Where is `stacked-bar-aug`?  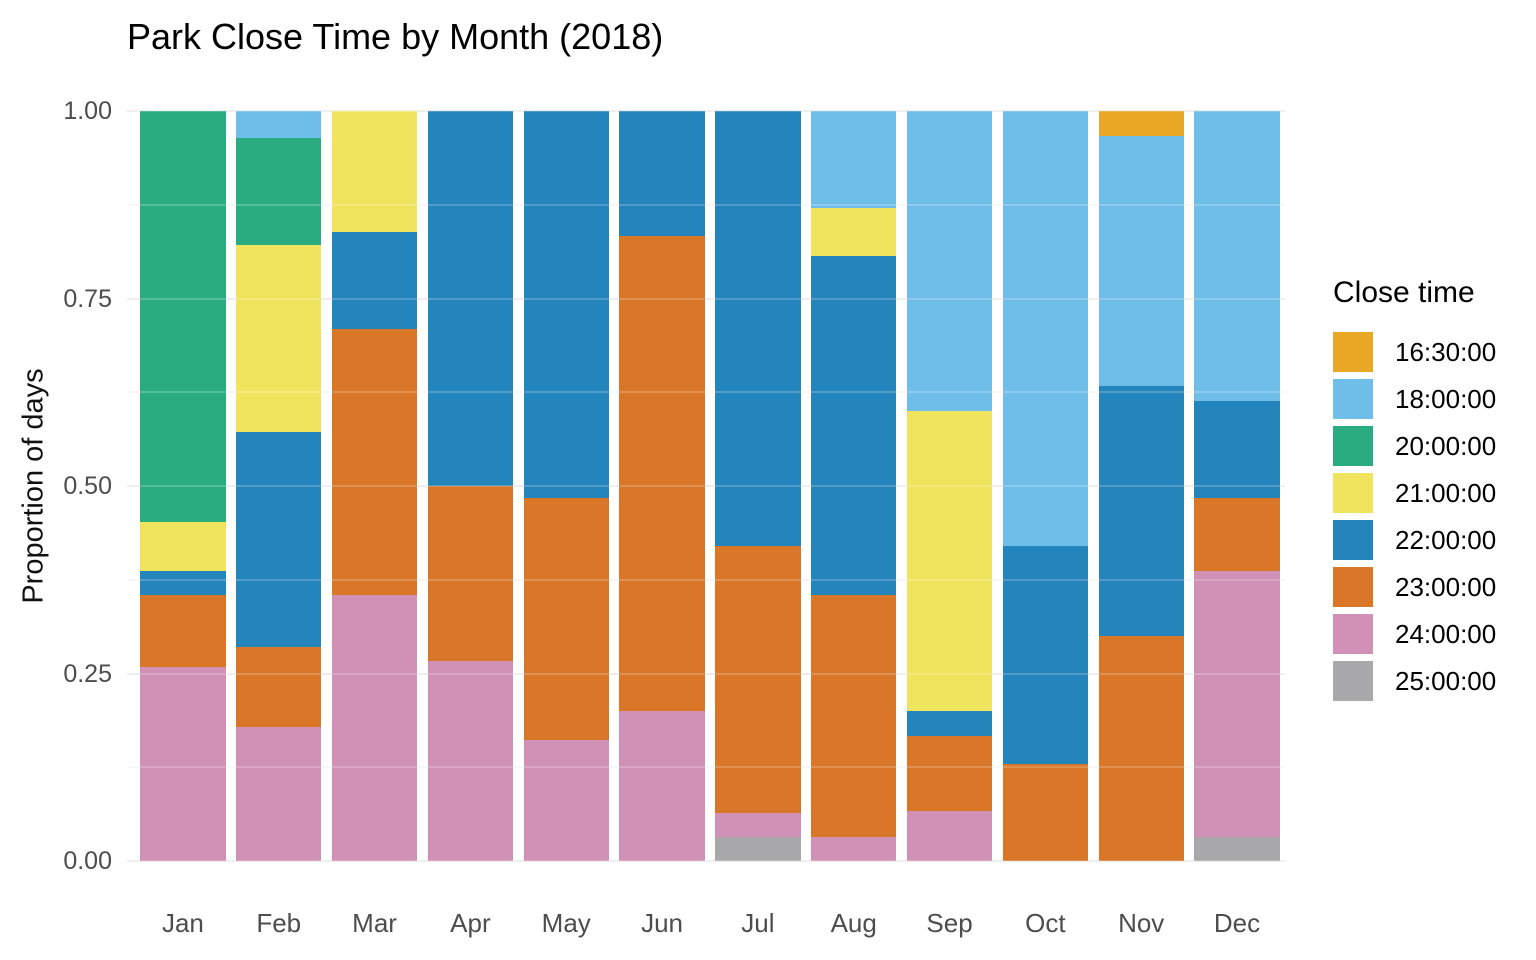
stacked-bar-aug is located at coordinates (854, 486).